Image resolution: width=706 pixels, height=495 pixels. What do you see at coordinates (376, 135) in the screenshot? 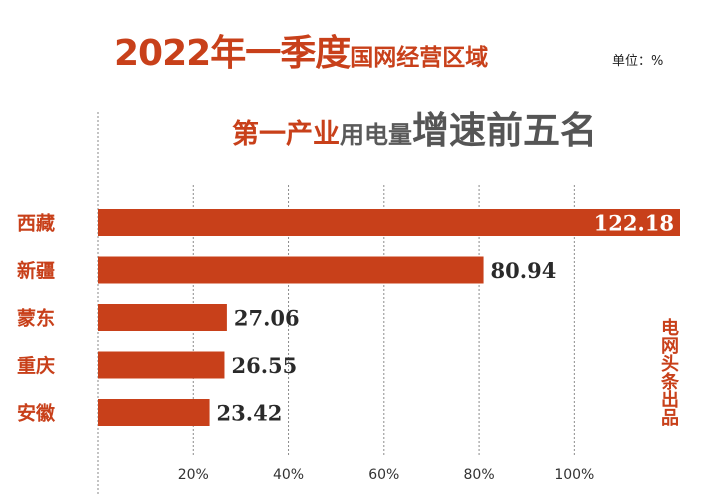
I see `subtitle-part-usage: 用电量` at bounding box center [376, 135].